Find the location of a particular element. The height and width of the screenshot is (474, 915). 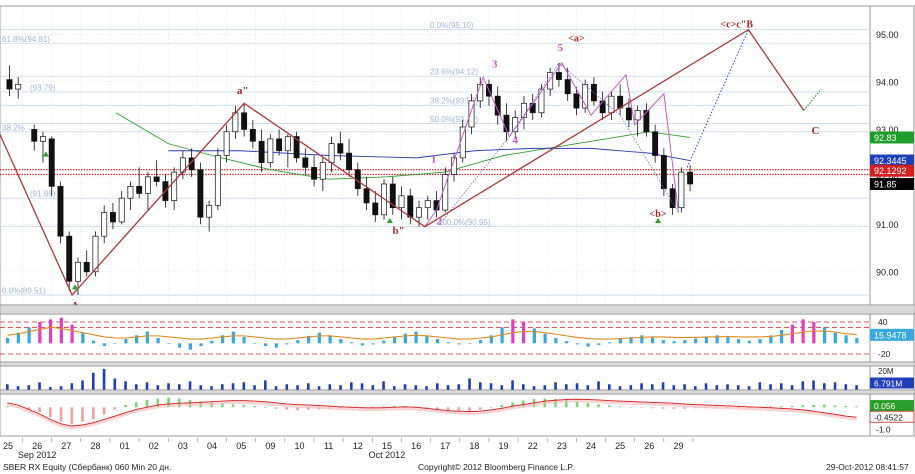

macd-tick-label: -1.0 is located at coordinates (883, 429).